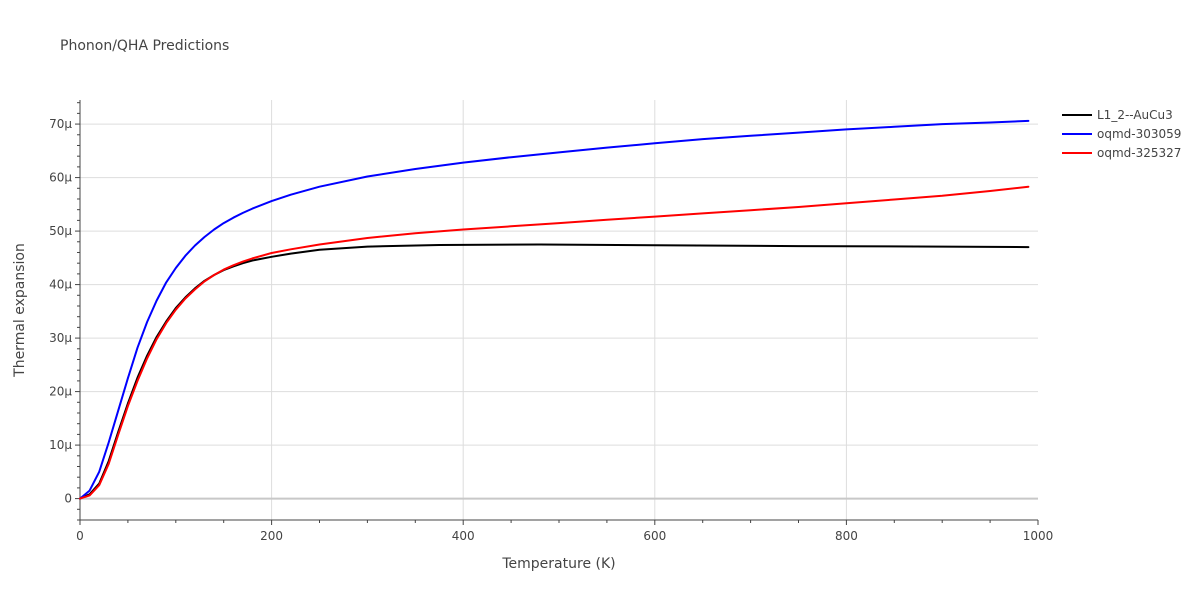 This screenshot has height=600, width=1200. What do you see at coordinates (20, 310) in the screenshot?
I see `y-axis-title: Thermal expansion` at bounding box center [20, 310].